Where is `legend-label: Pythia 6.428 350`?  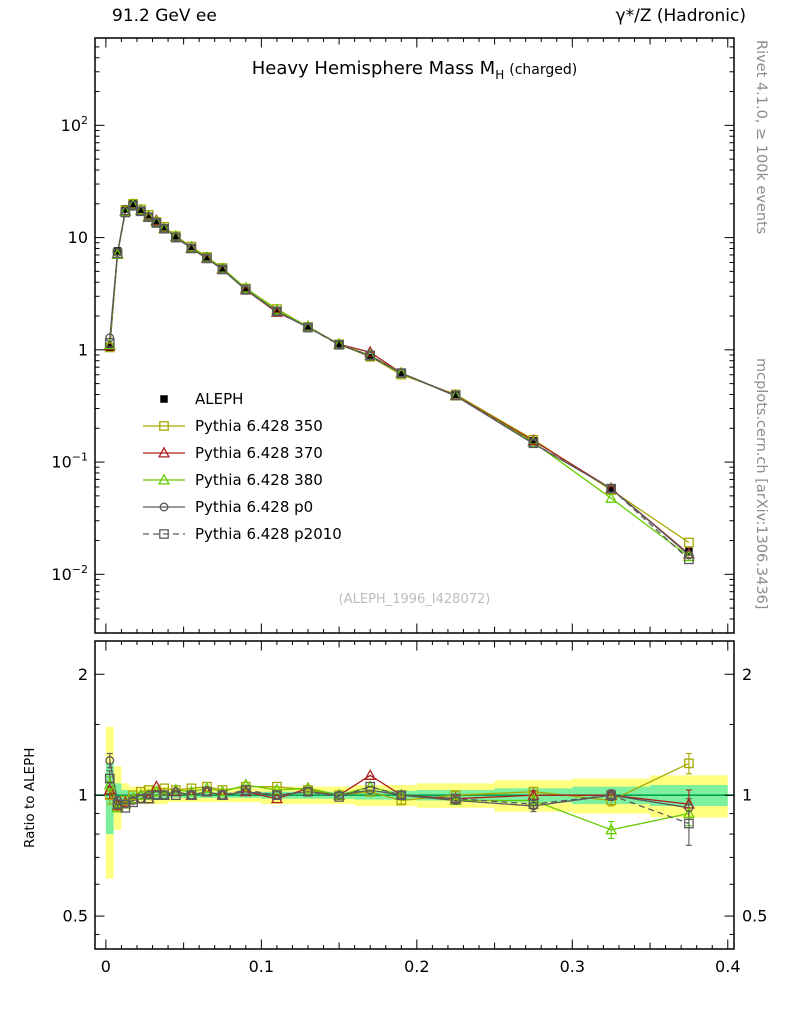 legend-label: Pythia 6.428 350 is located at coordinates (259, 426).